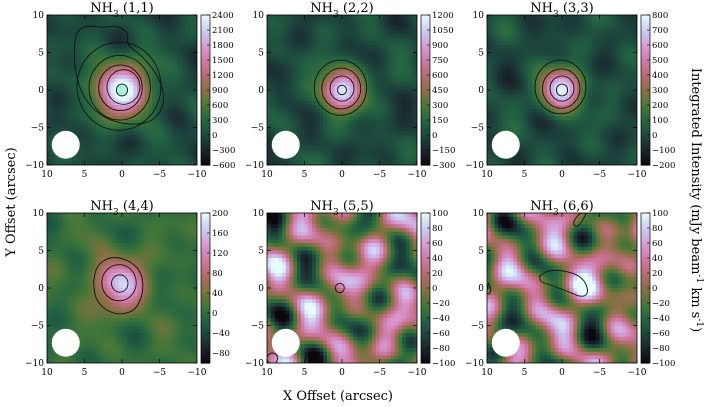 The width and height of the screenshot is (704, 407). Describe the element at coordinates (425, 39) in the screenshot. I see `colorbar-swatch` at that location.